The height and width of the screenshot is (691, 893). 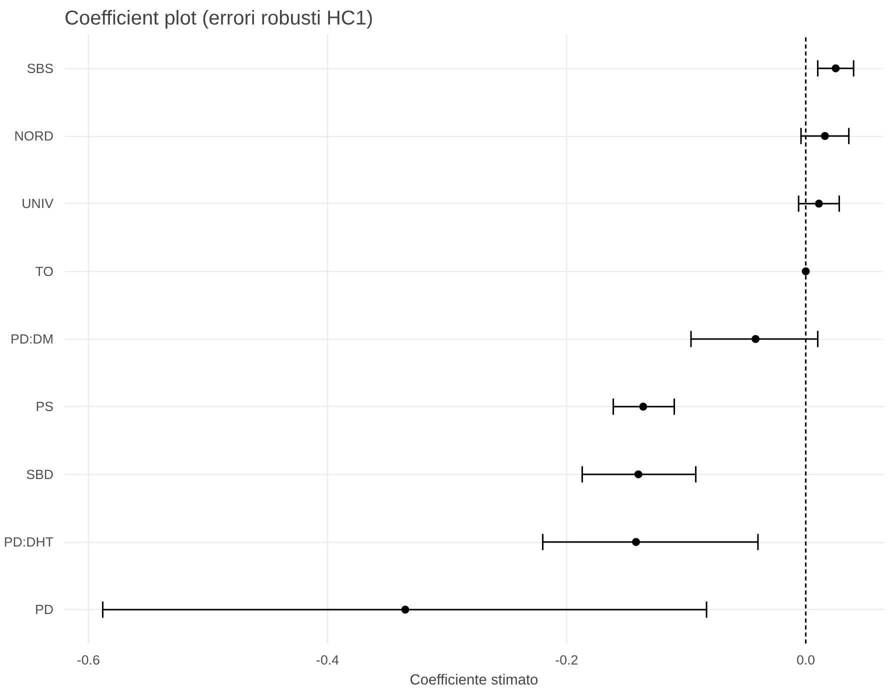 I want to click on y-tick-label: PD, so click(x=44, y=610).